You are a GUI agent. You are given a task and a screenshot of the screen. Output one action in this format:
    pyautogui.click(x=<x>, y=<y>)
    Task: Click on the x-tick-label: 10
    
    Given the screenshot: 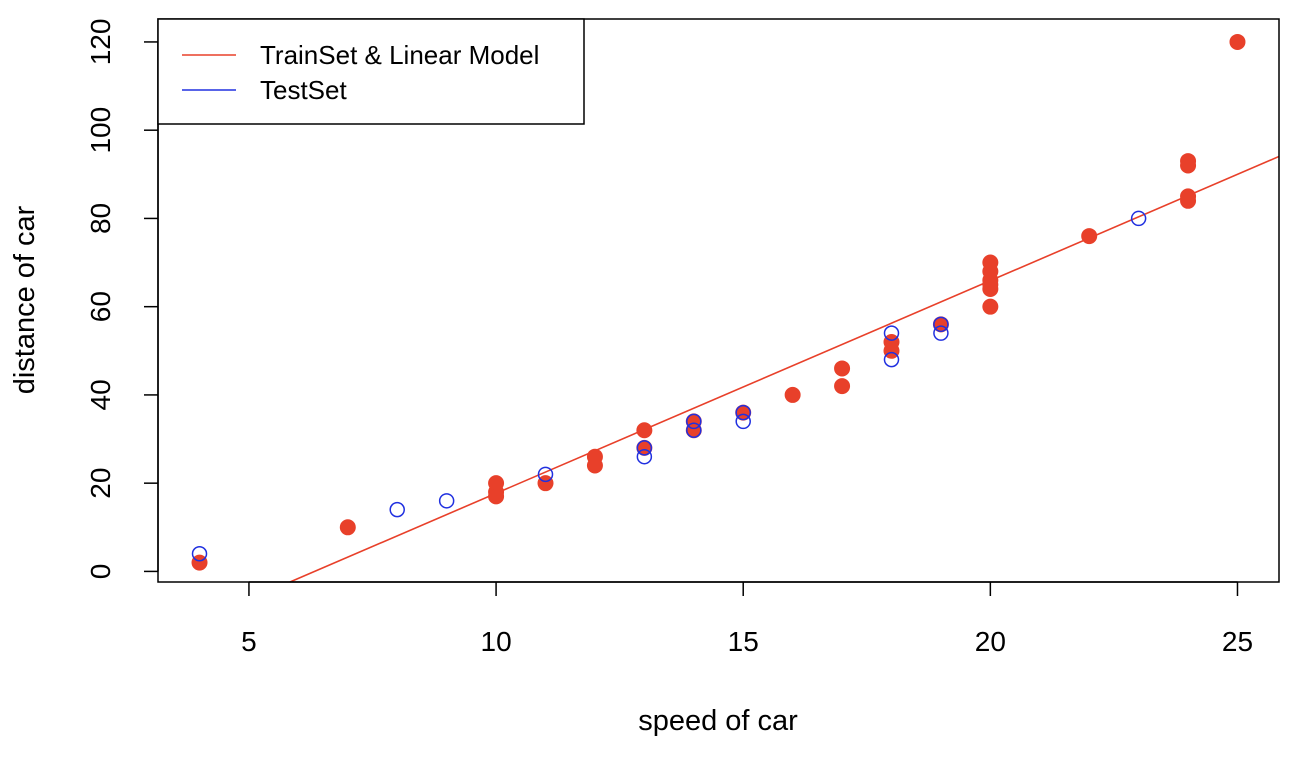 What is the action you would take?
    pyautogui.click(x=496, y=641)
    